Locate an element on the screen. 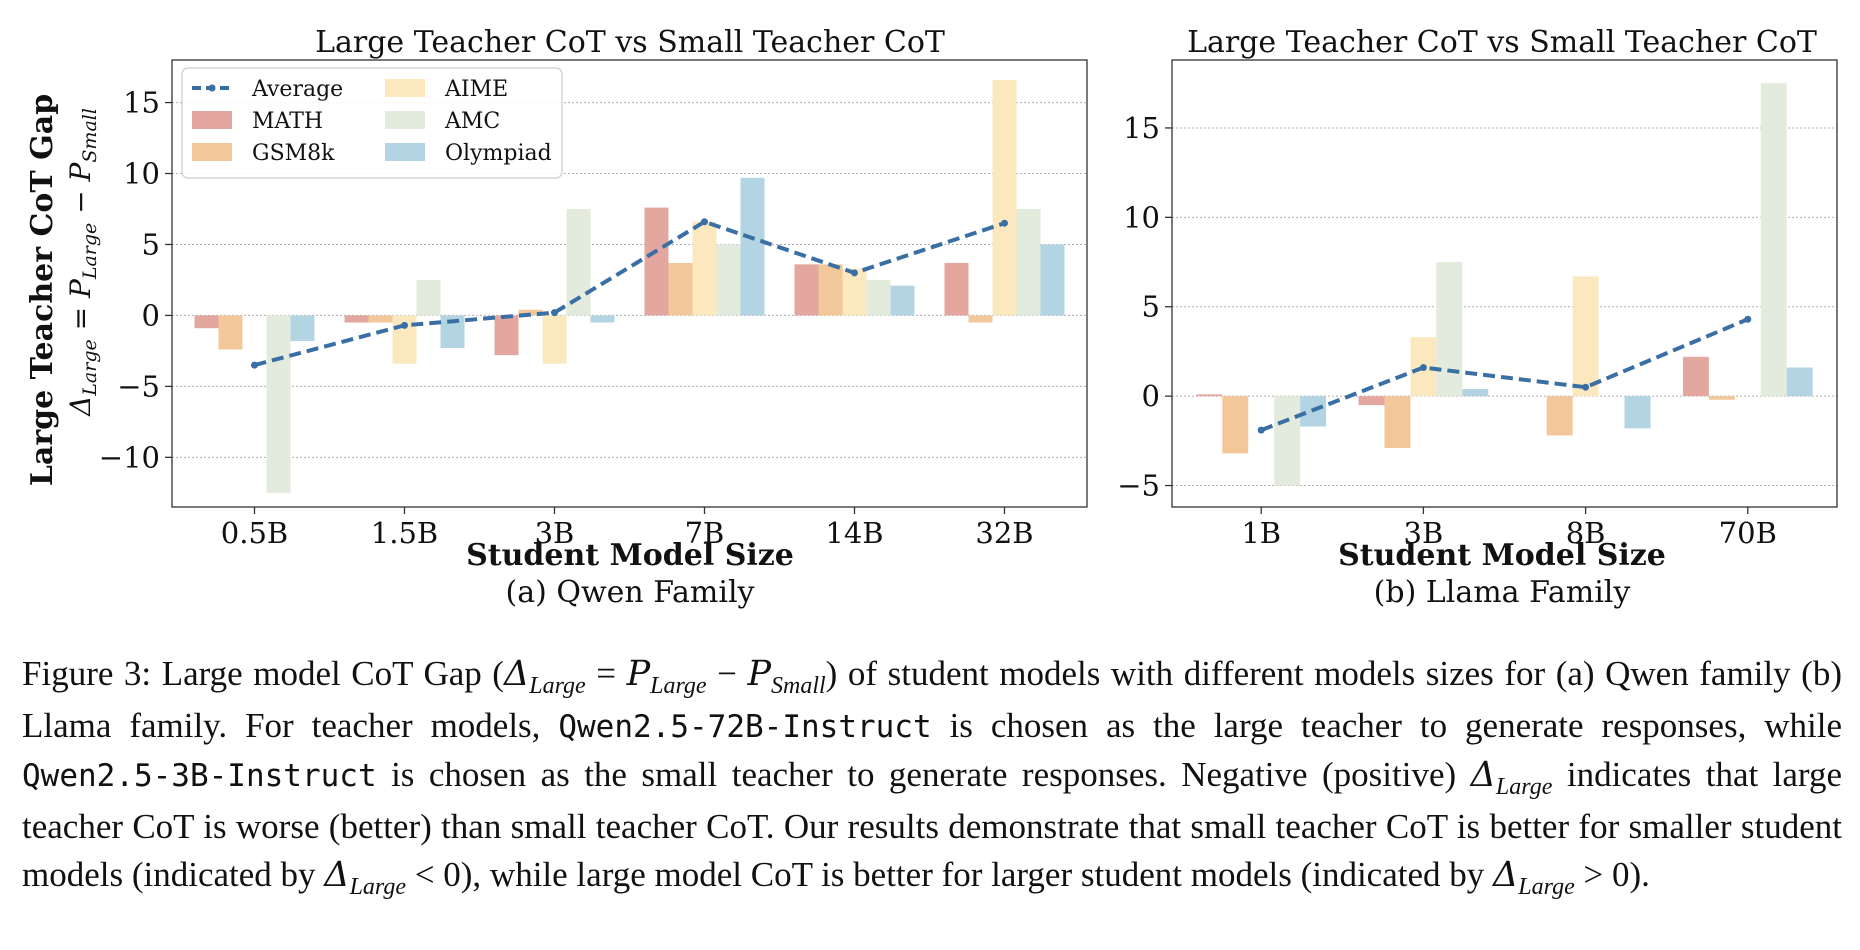 The image size is (1860, 950). subscript-small: Small is located at coordinates (798, 686).